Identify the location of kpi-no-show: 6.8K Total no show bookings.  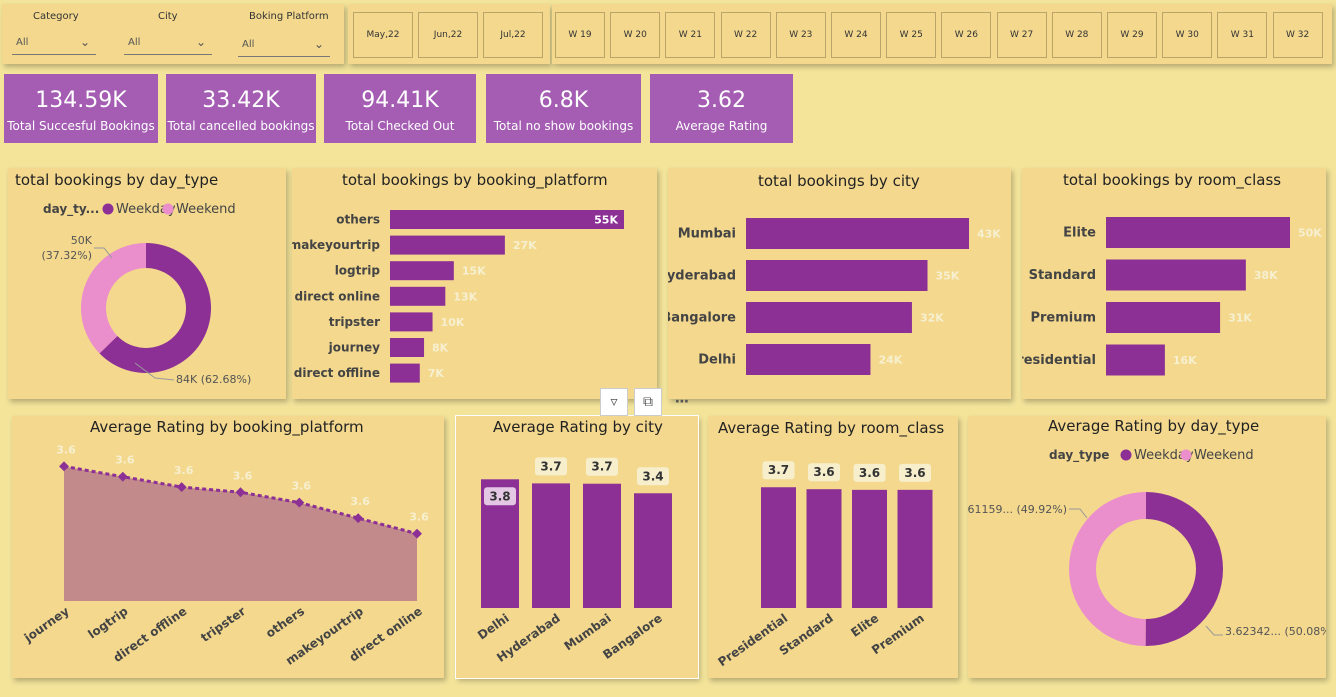
(563, 108).